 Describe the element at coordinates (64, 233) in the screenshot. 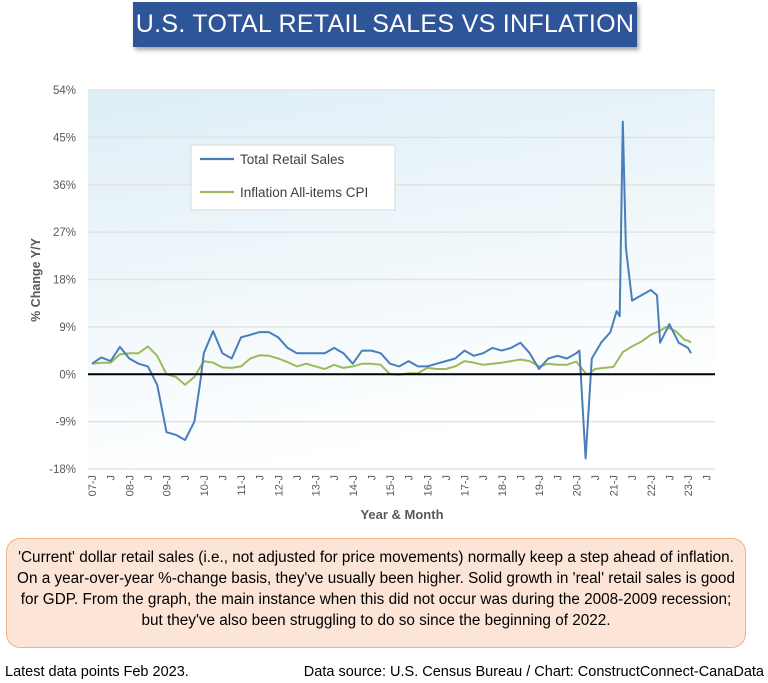

I see `y-tick-label: 27%` at that location.